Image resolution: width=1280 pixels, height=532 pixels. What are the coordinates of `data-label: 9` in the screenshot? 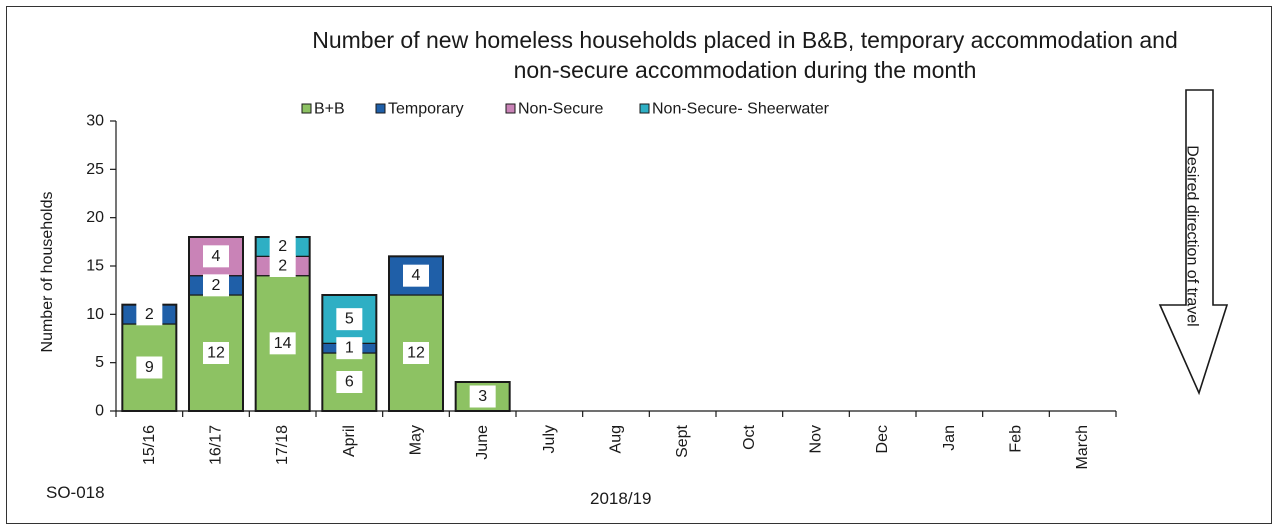 It's located at (149, 367).